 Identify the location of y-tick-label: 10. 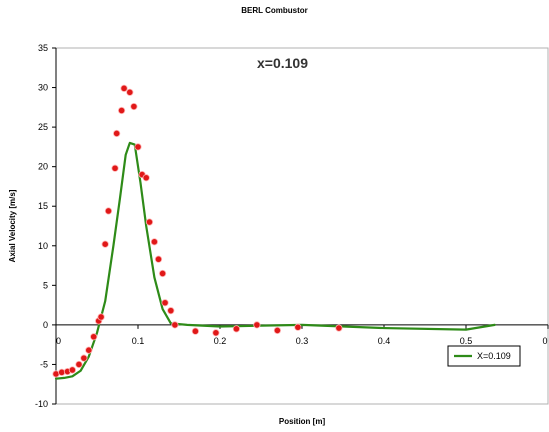
(43, 246).